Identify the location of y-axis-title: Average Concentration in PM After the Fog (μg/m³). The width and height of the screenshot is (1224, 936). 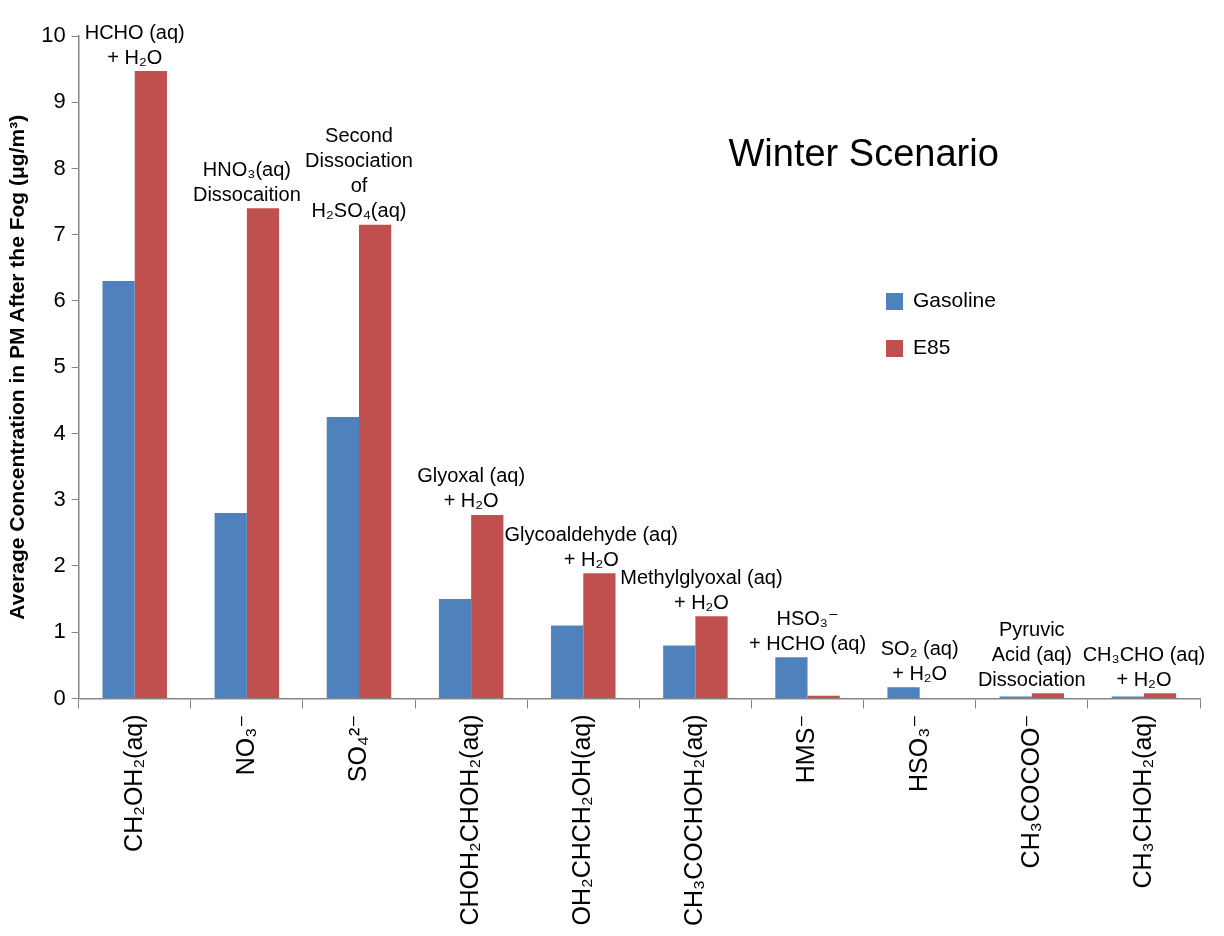
(17, 367).